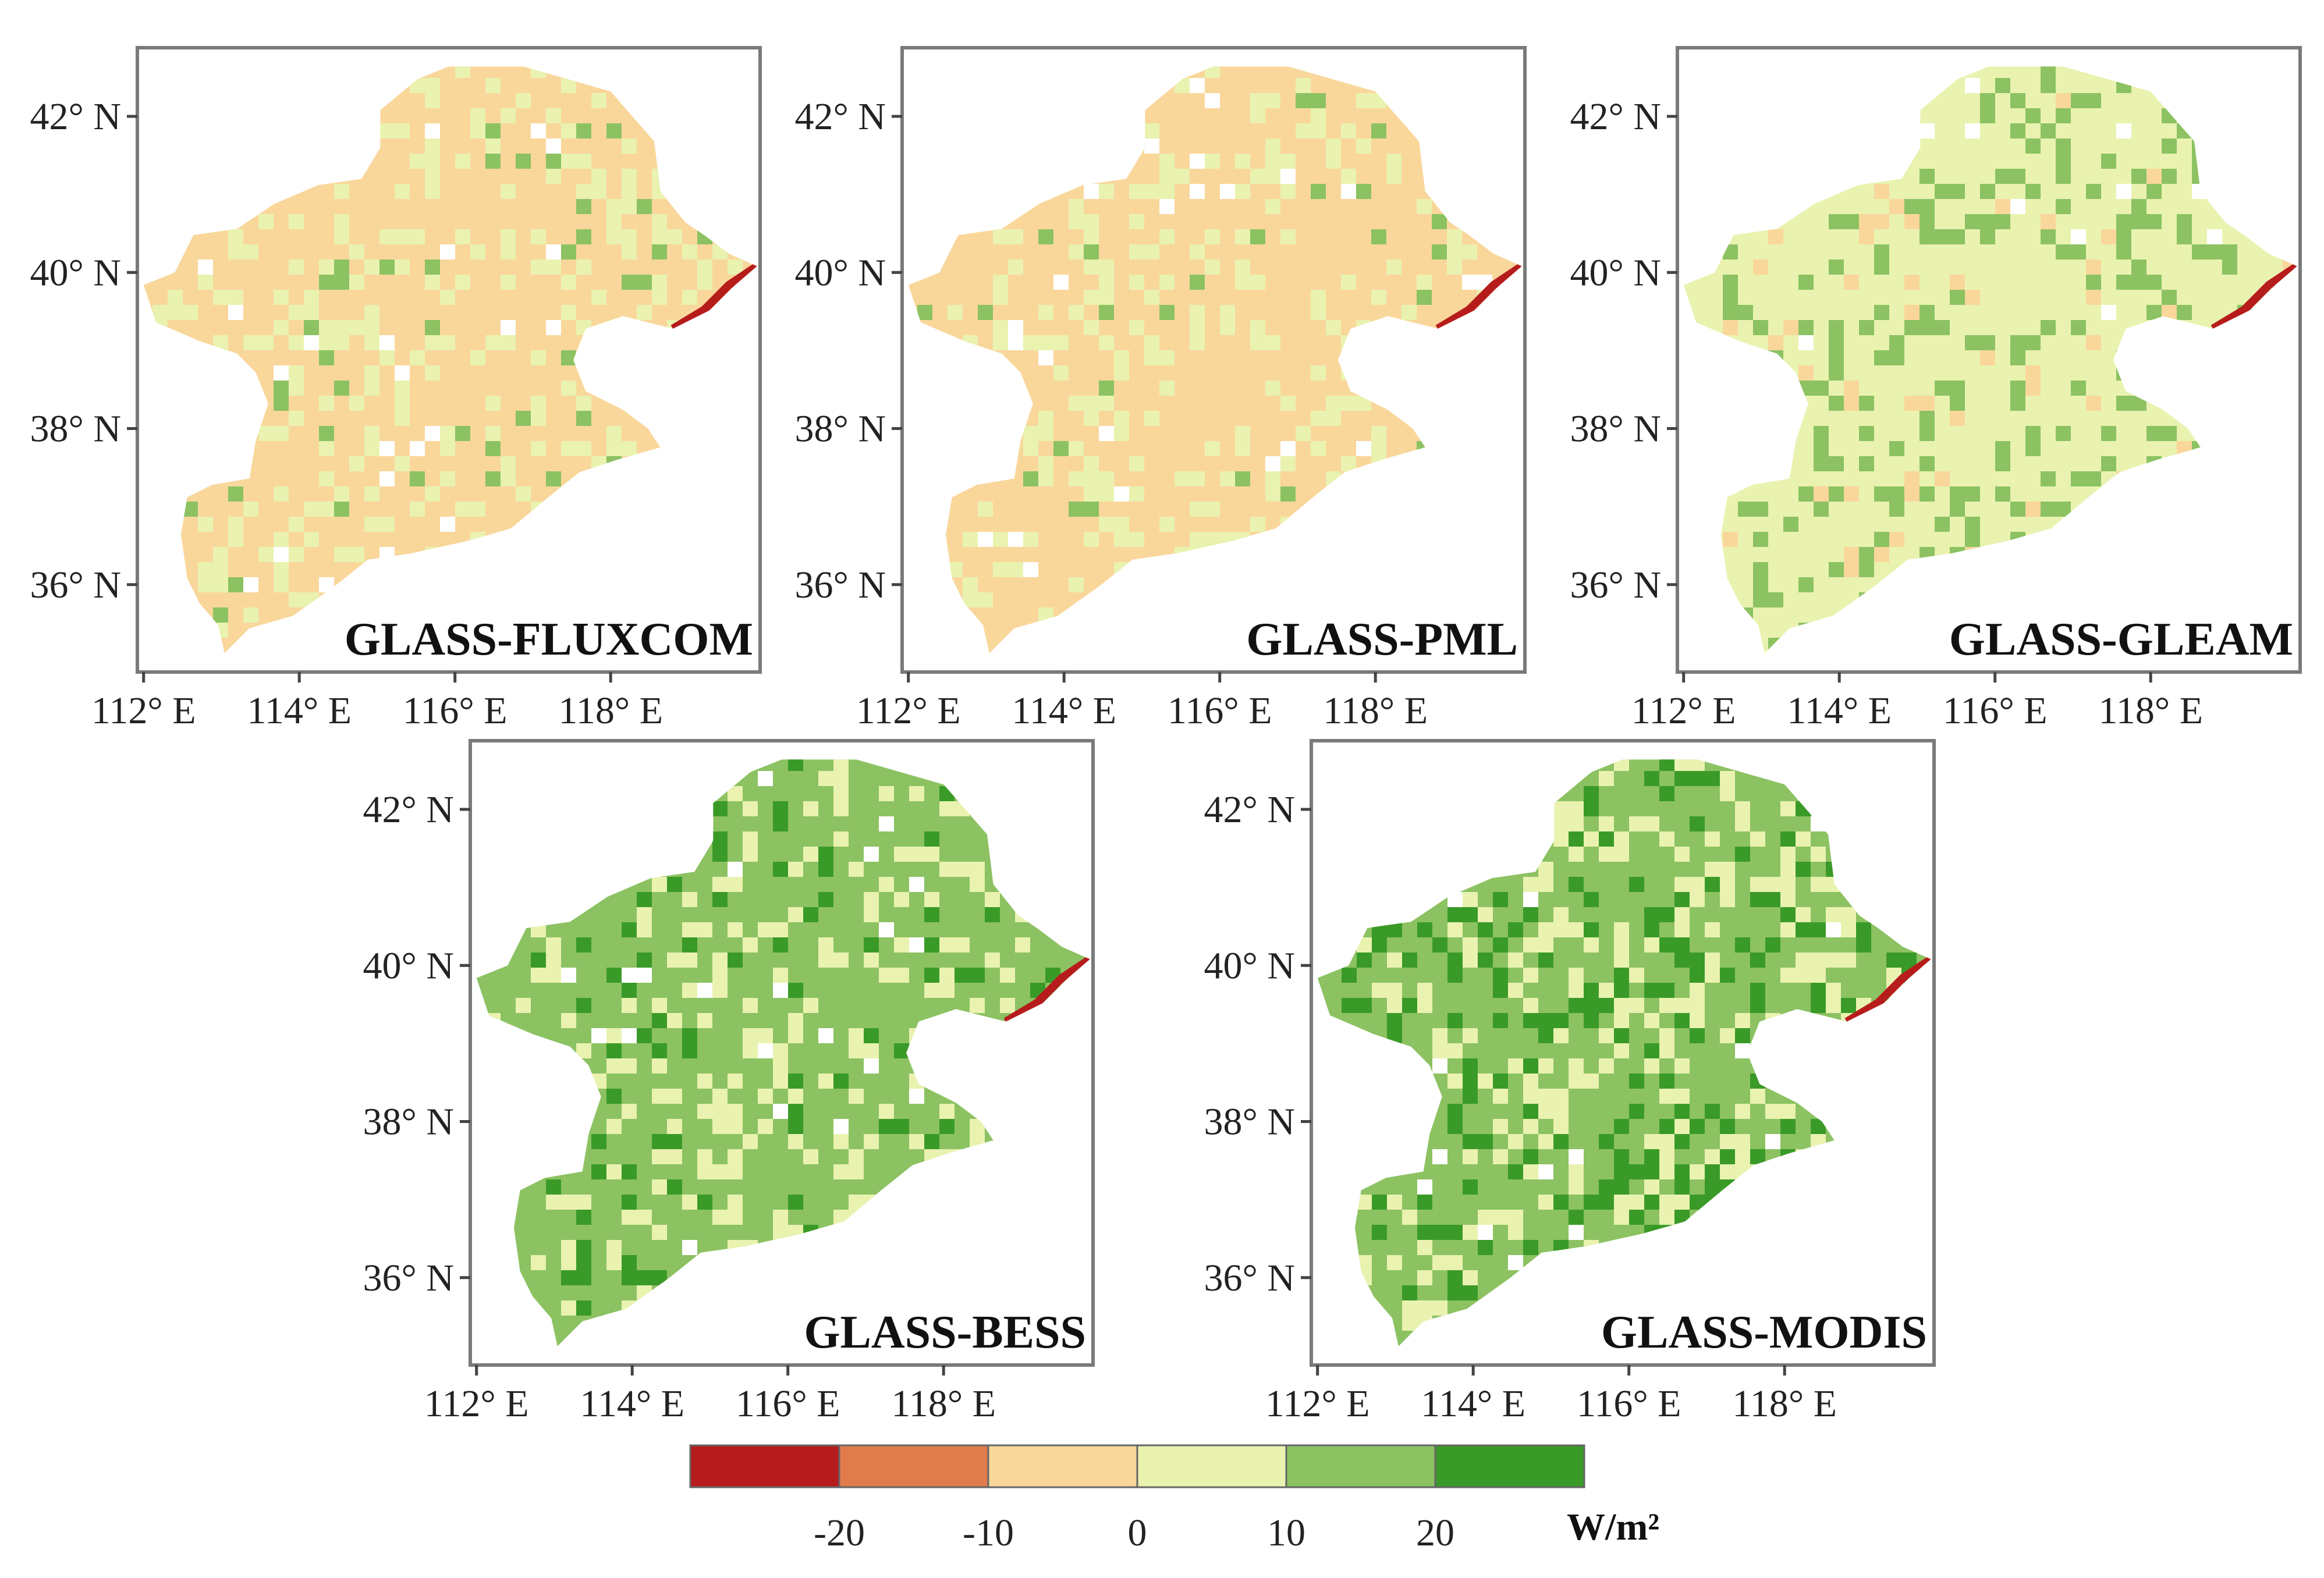 The image size is (2324, 1578). I want to click on legend-unit: W/m², so click(1613, 1527).